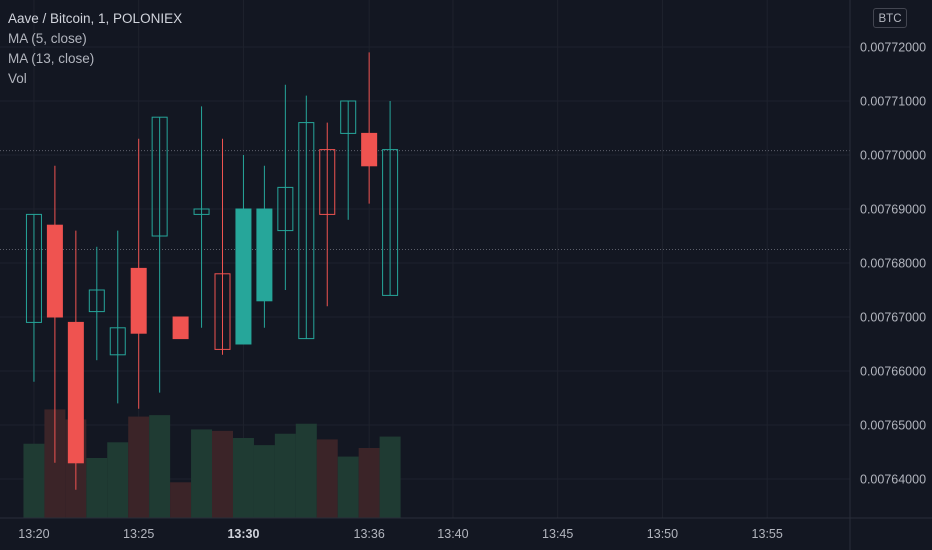 Image resolution: width=932 pixels, height=550 pixels. I want to click on time-tick-label: 13:50, so click(662, 534).